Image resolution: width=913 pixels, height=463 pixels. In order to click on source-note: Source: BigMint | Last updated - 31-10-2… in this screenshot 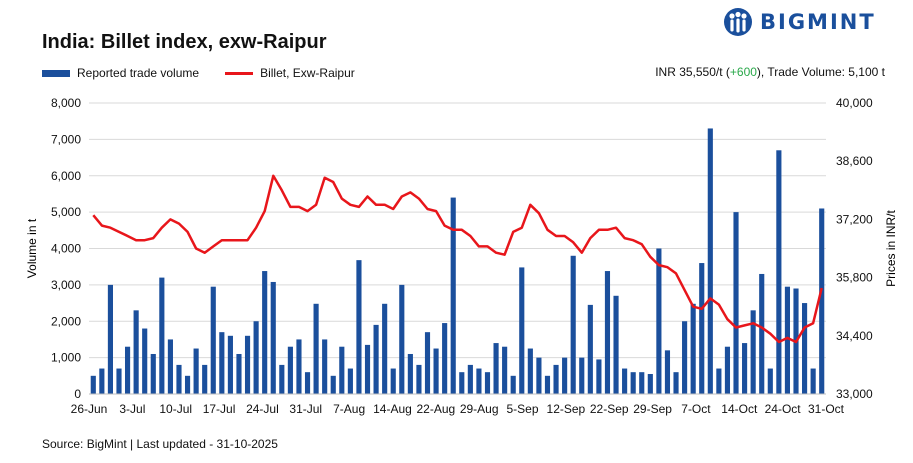, I will do `click(160, 444)`.